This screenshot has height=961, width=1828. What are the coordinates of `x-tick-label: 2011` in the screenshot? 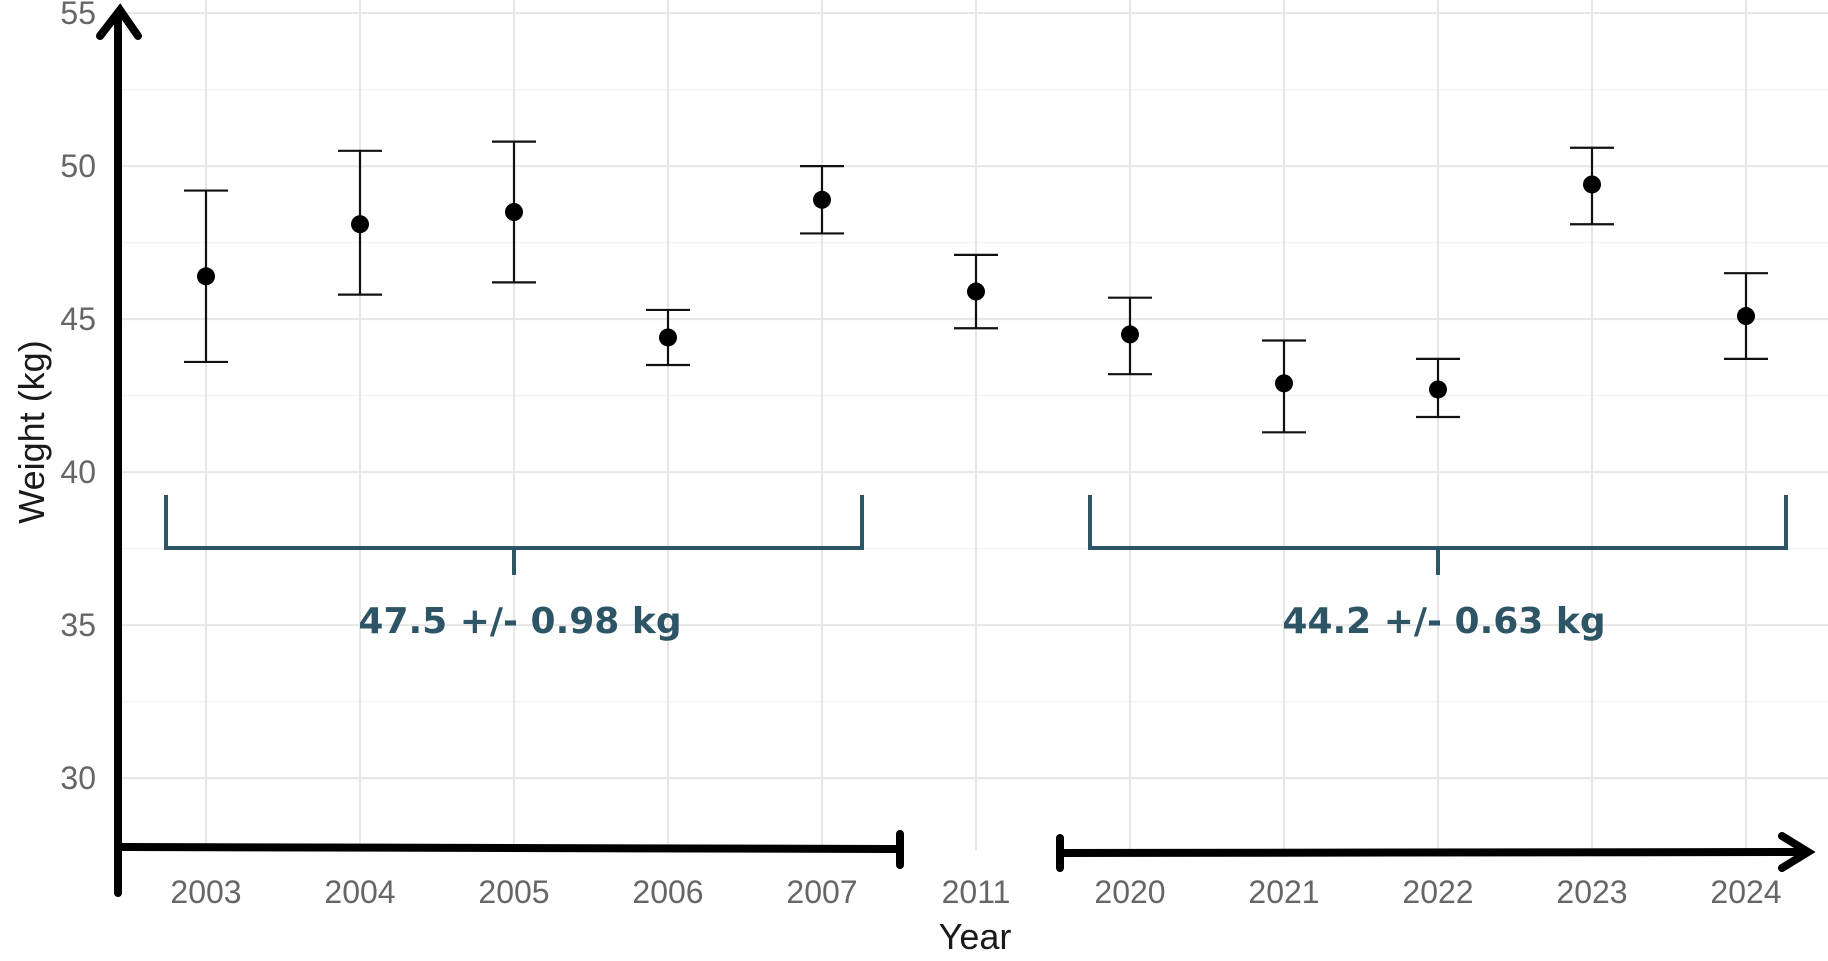 It's located at (976, 892).